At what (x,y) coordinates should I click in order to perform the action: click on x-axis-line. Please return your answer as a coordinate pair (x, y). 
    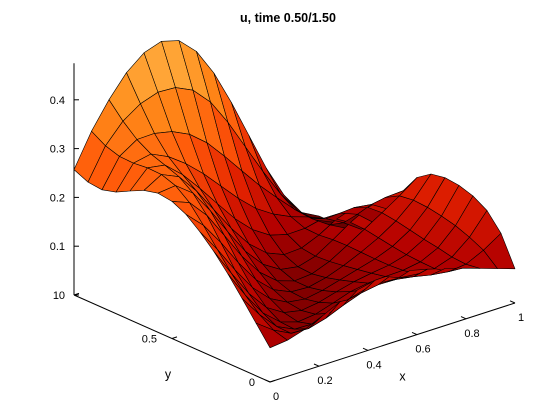
    Looking at the image, I should click on (392, 342).